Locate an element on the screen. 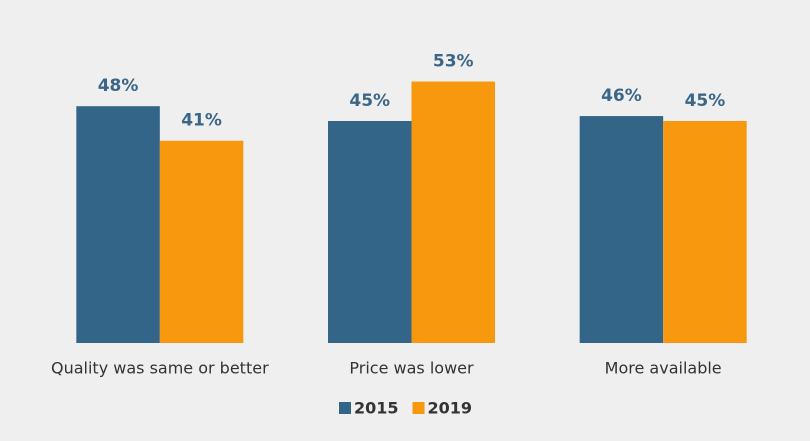 The image size is (810, 441). legend-label: 2019 is located at coordinates (450, 408).